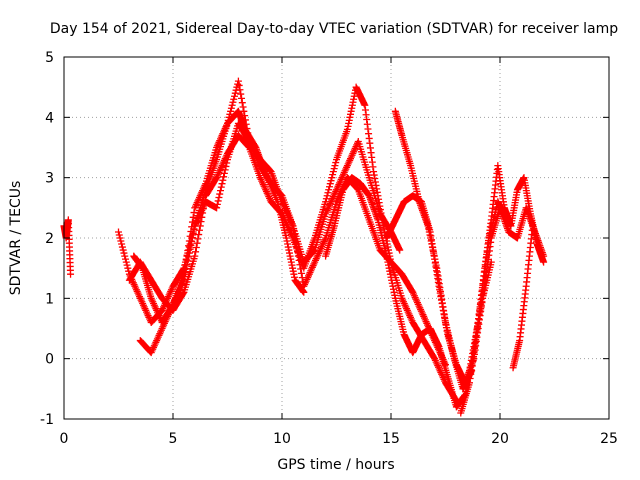 The width and height of the screenshot is (640, 480). What do you see at coordinates (500, 439) in the screenshot?
I see `x-tick-label: 20` at bounding box center [500, 439].